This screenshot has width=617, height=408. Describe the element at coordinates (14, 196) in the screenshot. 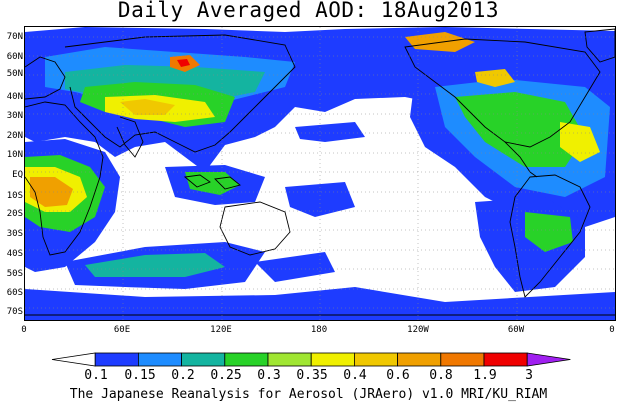

I see `lat-label: 10S` at that location.